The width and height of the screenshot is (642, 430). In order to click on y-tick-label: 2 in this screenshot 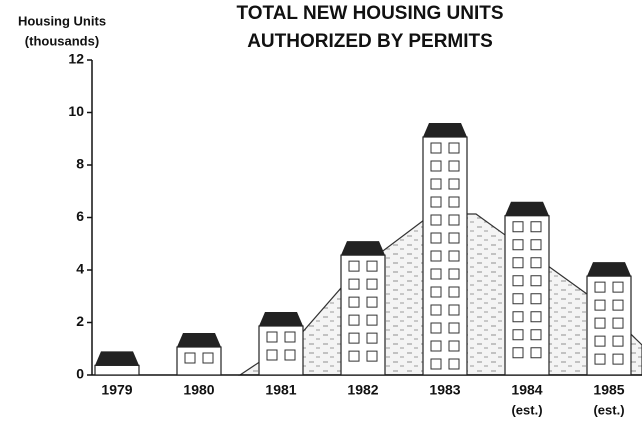, I will do `click(80, 321)`.